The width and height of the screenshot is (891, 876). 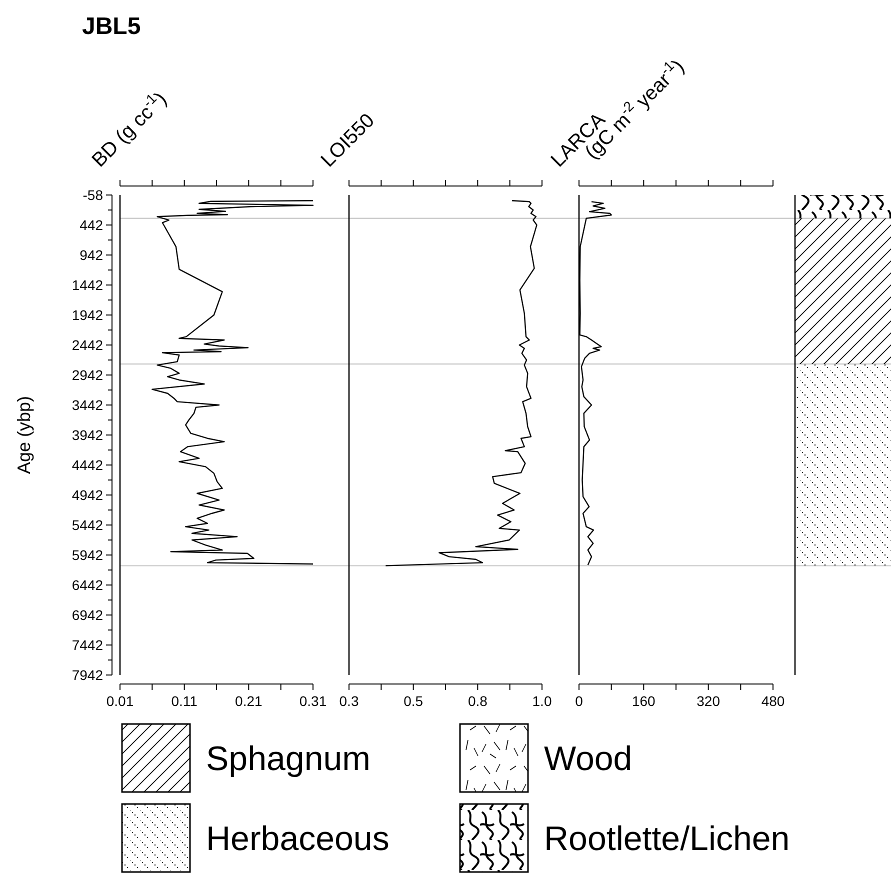 What do you see at coordinates (88, 464) in the screenshot?
I see `y-tick-label: 4442` at bounding box center [88, 464].